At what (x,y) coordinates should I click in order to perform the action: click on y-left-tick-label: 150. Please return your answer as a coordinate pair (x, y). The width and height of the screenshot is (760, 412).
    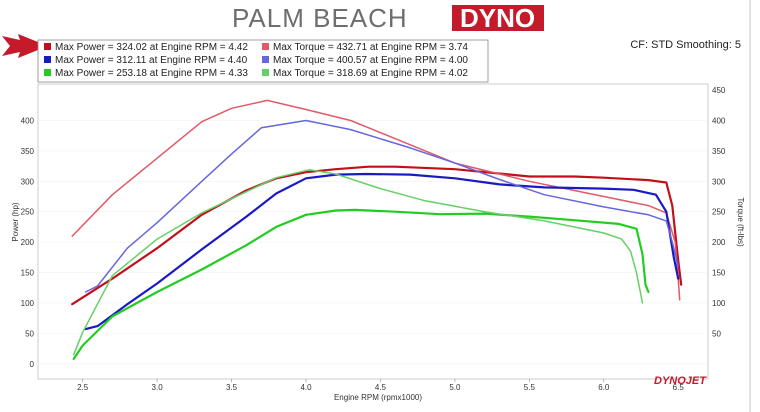
    Looking at the image, I should click on (28, 273).